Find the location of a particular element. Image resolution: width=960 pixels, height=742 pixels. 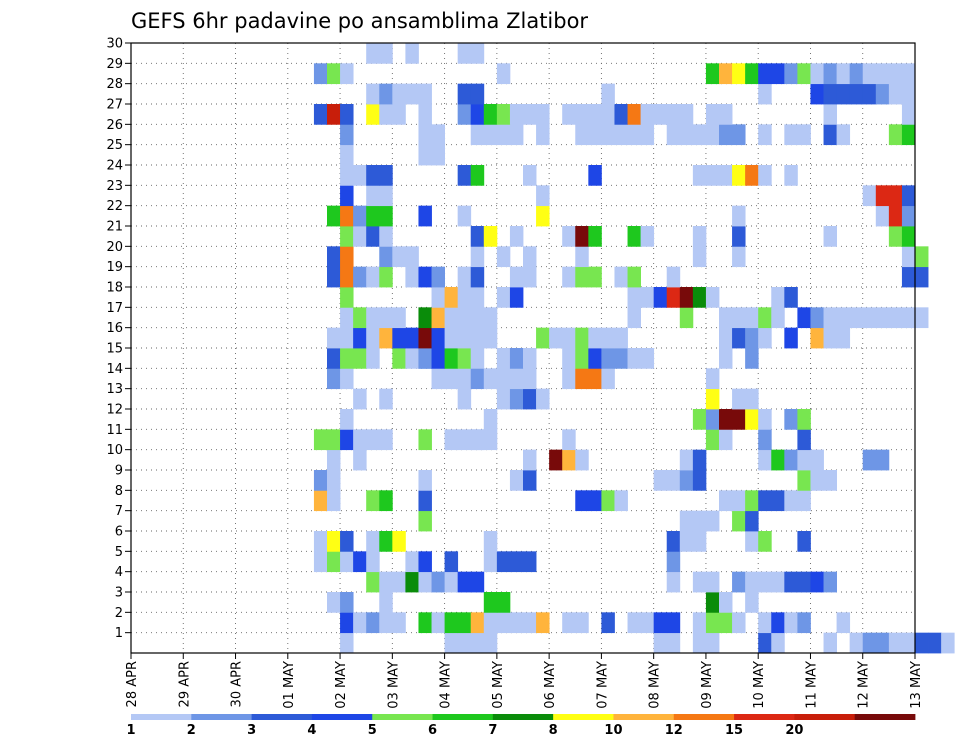

y-tick-label: 11 is located at coordinates (114, 430).